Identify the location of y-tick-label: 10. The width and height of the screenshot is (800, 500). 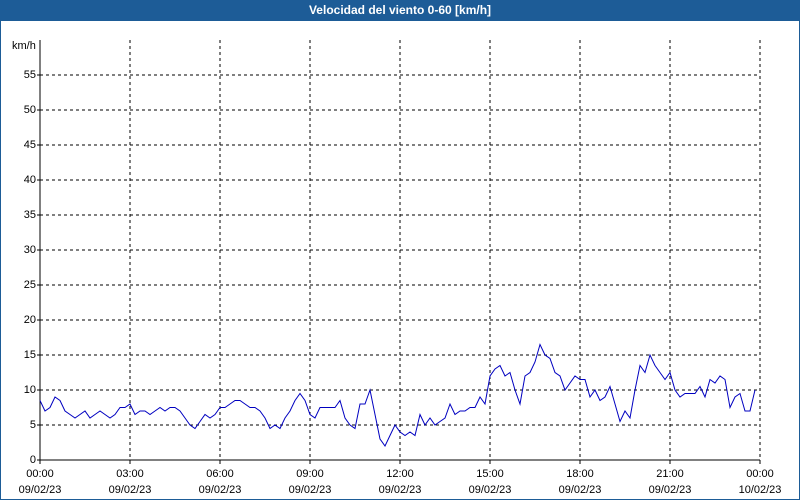
(30, 390).